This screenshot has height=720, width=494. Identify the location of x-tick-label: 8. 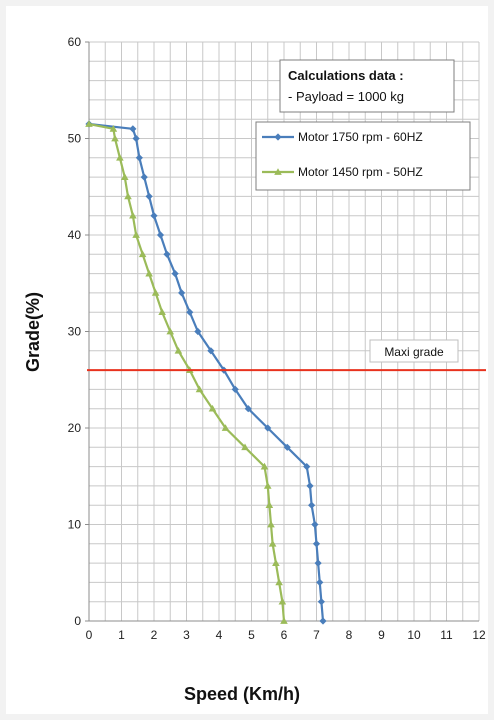
(349, 635).